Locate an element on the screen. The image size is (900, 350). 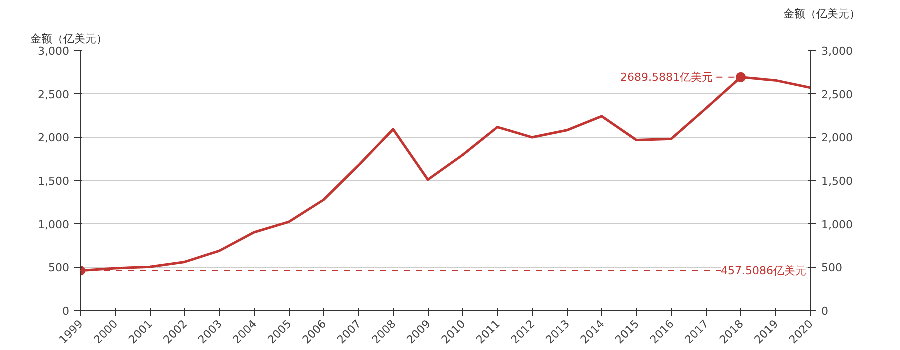
y2-tick-label: 2,500 is located at coordinates (837, 95).